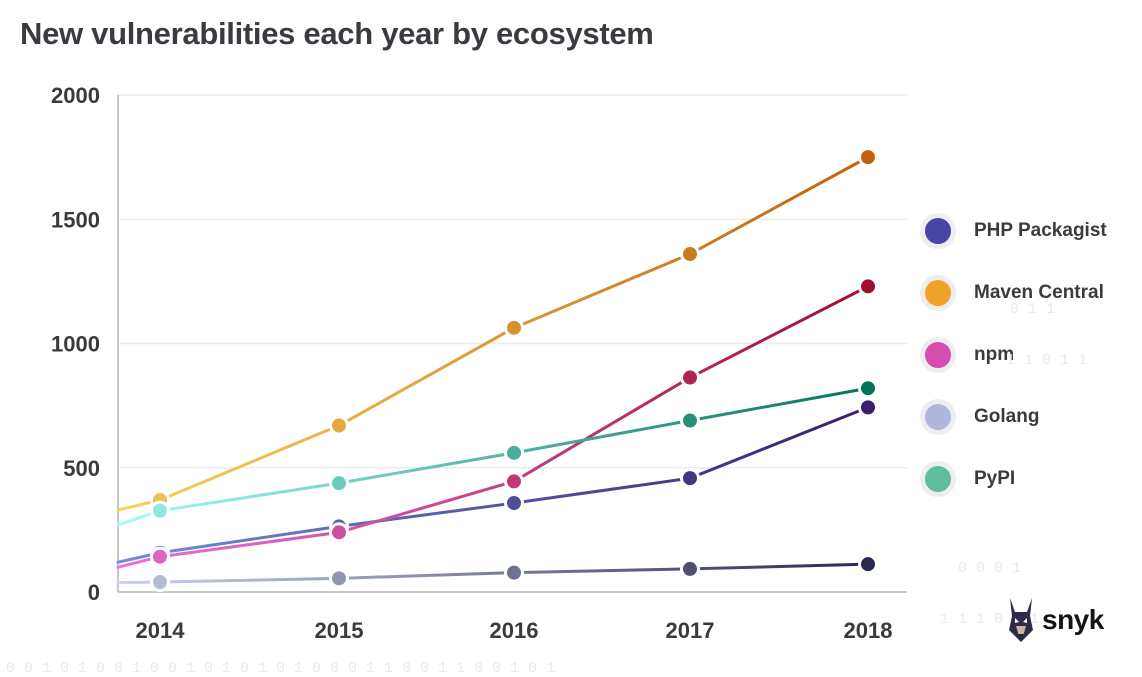 The height and width of the screenshot is (677, 1142). I want to click on x-tick-label: 2016, so click(514, 630).